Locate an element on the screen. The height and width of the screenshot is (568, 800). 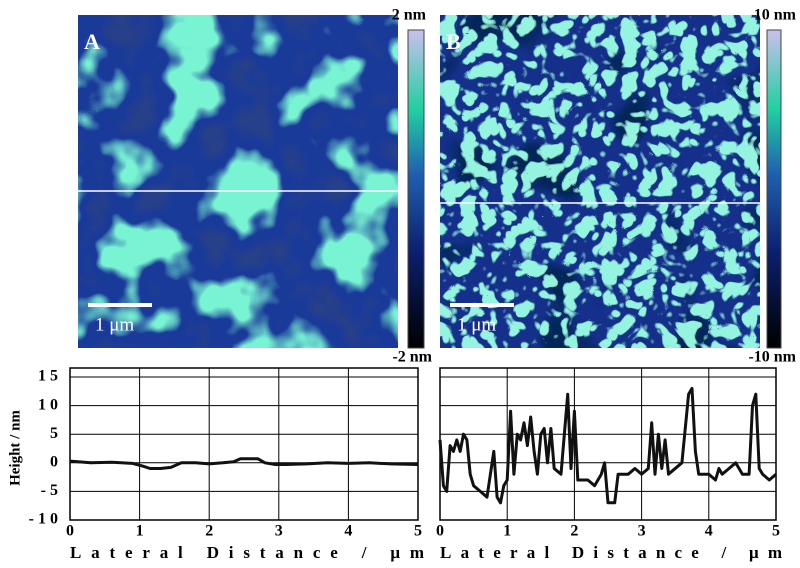
y-tick-label: -10 is located at coordinates (45, 519).